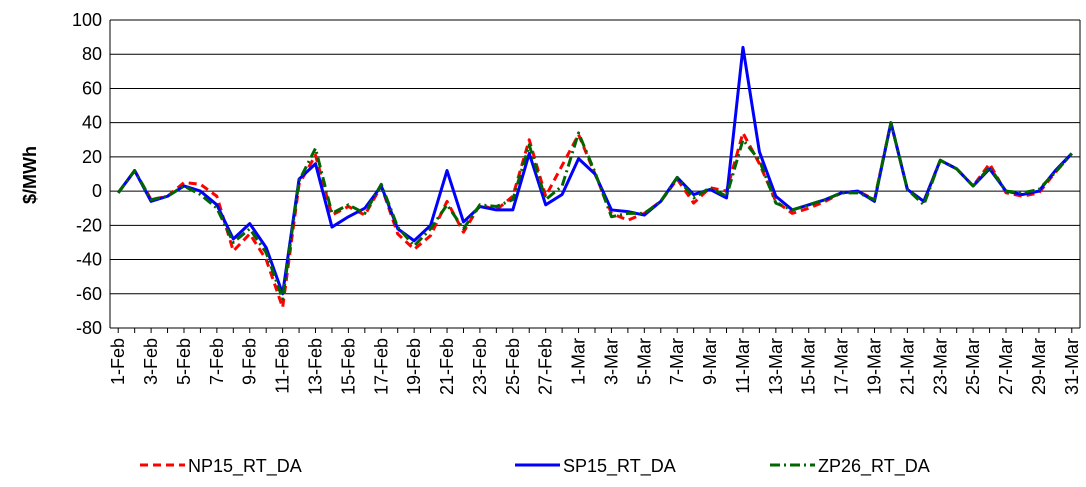 This screenshot has height=487, width=1086. Describe the element at coordinates (151, 361) in the screenshot. I see `x-tick-label: 3-Feb` at that location.